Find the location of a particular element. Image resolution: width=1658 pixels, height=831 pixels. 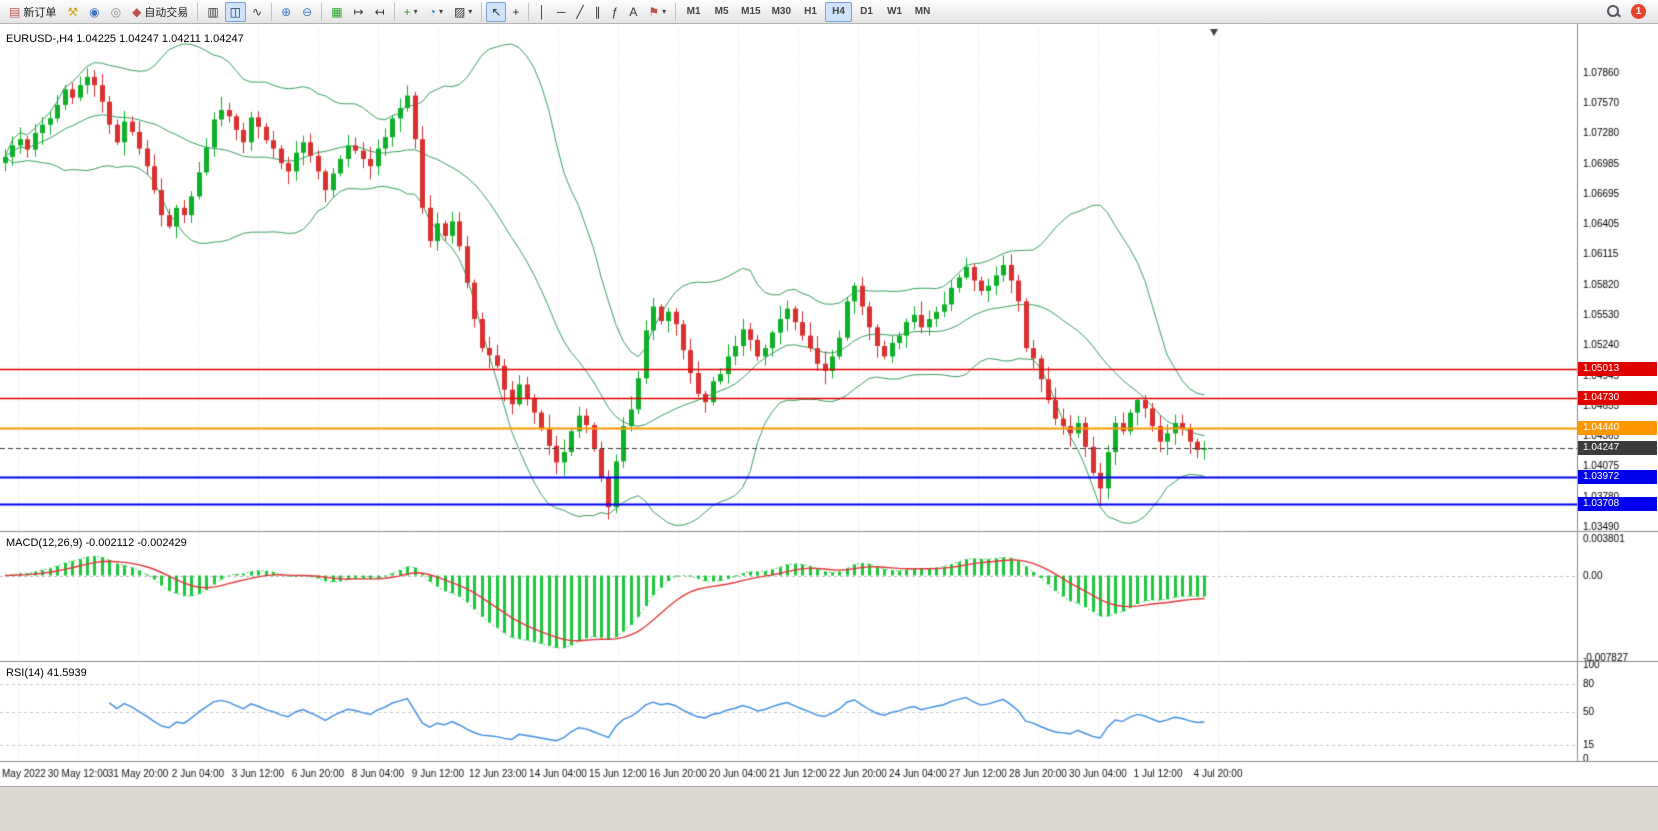

timeframe-button-h4: H4 is located at coordinates (839, 11).